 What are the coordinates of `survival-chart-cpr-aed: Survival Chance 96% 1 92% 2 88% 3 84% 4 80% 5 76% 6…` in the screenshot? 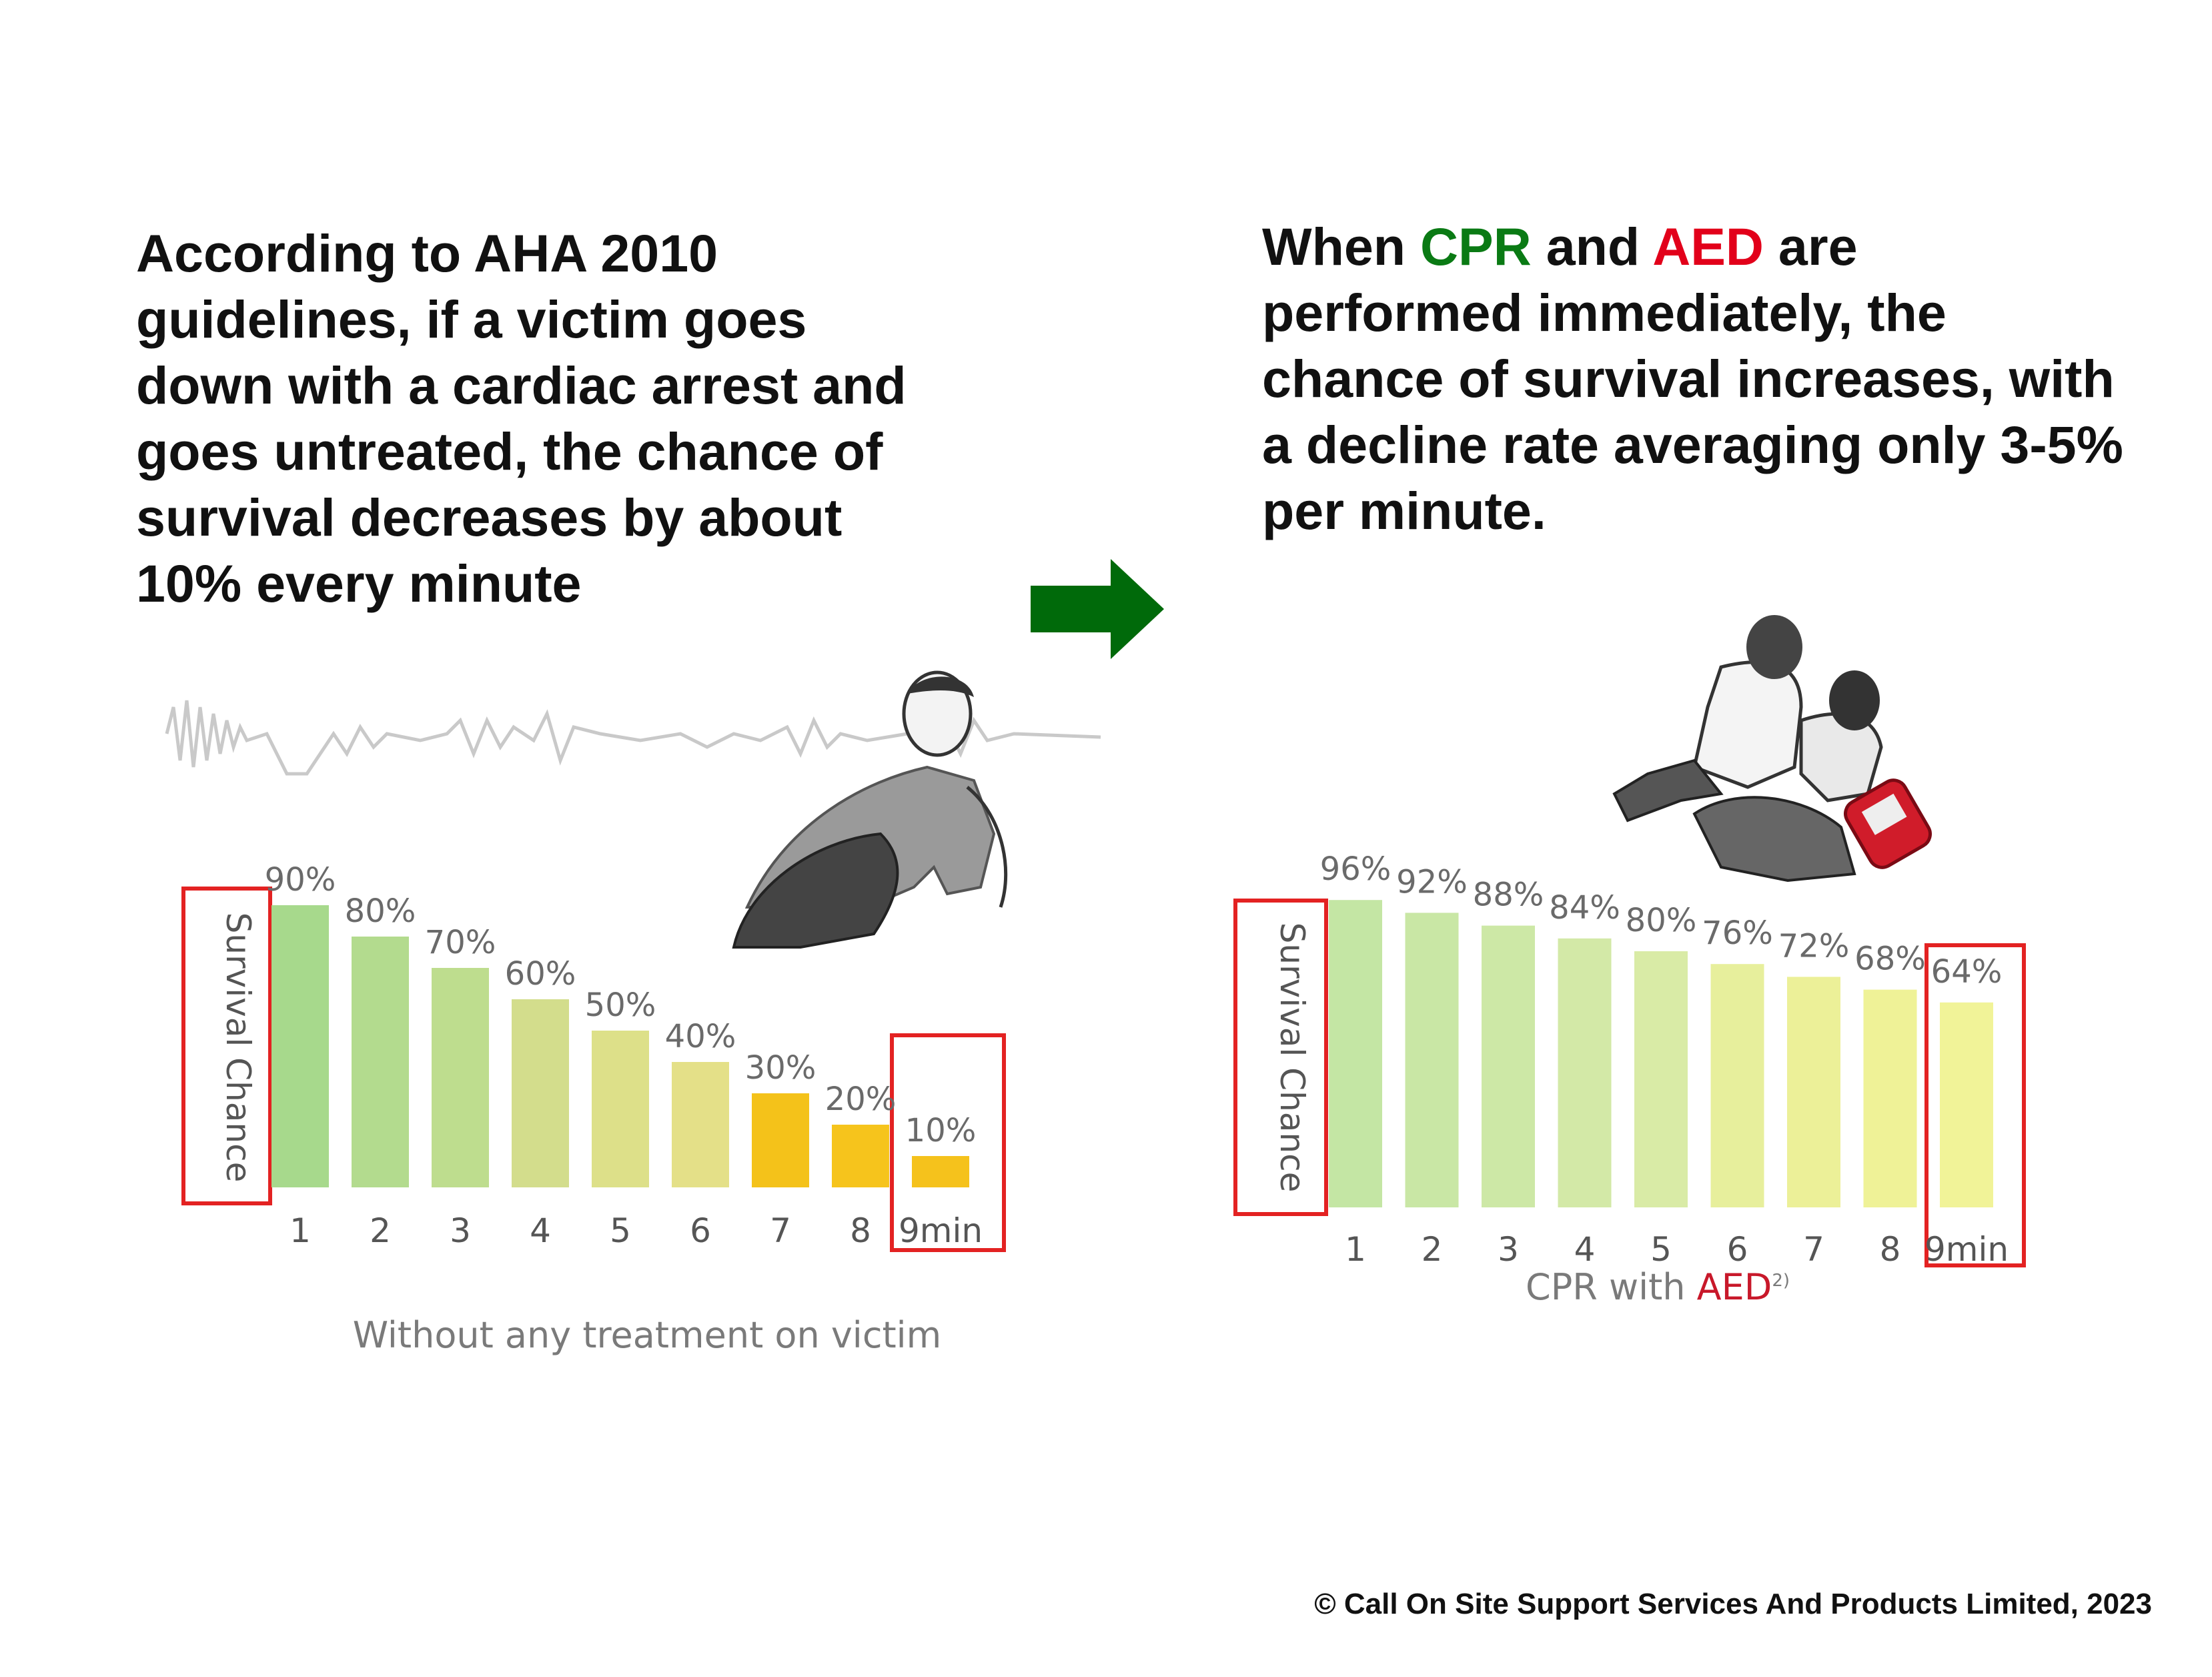 It's located at (1629, 961).